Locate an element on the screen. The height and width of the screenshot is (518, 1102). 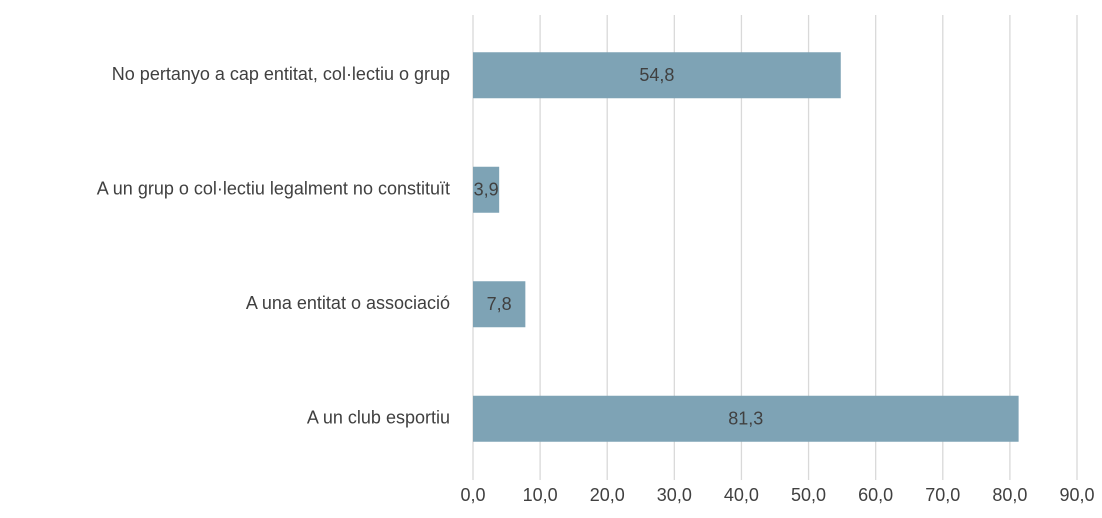
data-label: 7,8 is located at coordinates (499, 304).